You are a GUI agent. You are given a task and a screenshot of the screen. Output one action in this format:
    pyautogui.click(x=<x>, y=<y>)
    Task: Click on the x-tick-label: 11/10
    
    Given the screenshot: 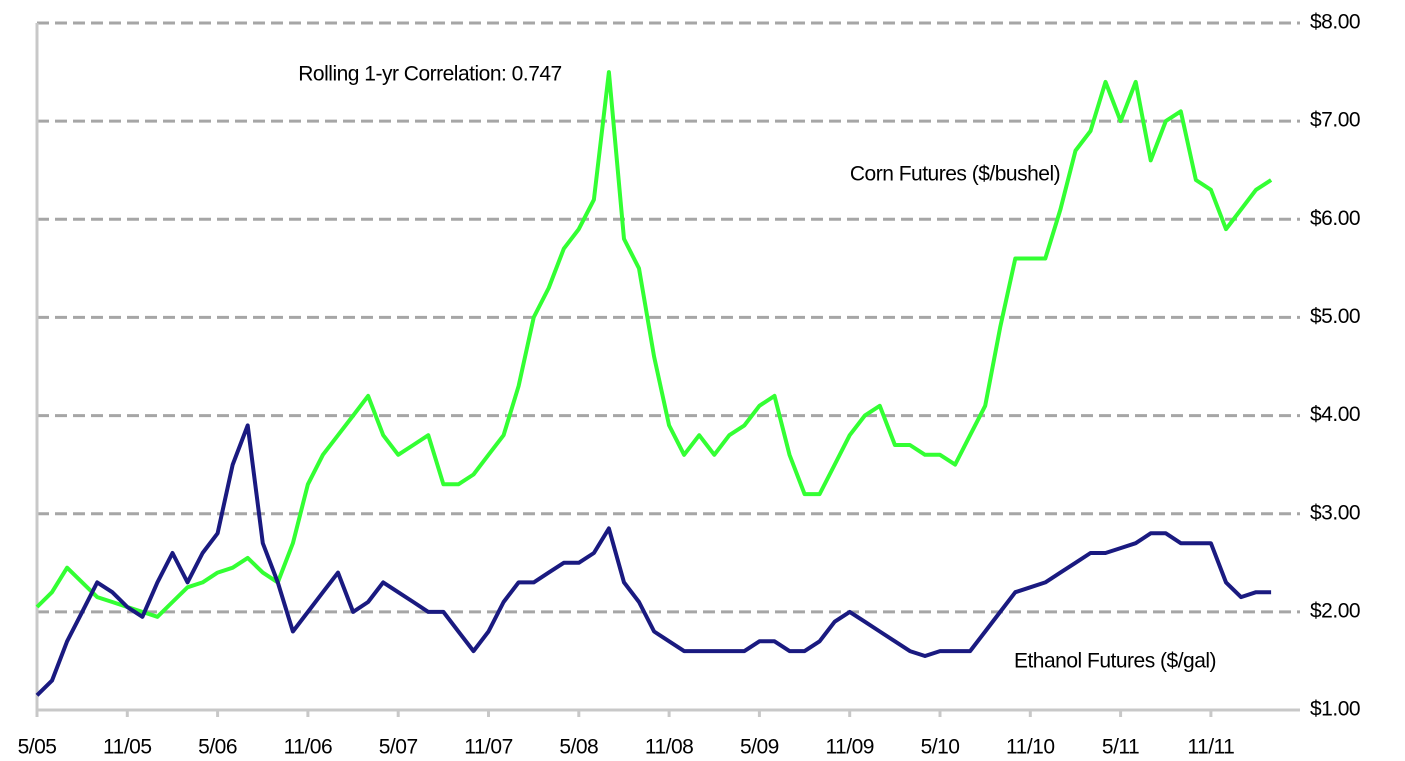 What is the action you would take?
    pyautogui.click(x=1030, y=747)
    